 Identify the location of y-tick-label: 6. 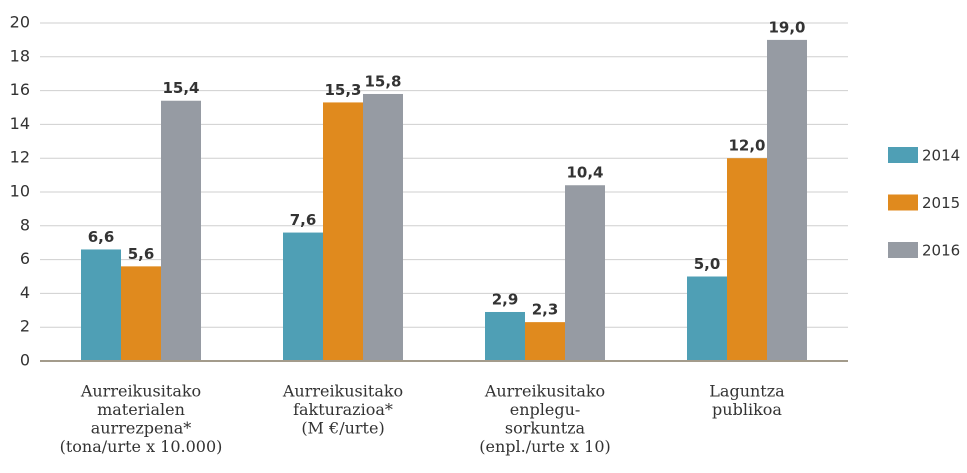
(25, 258).